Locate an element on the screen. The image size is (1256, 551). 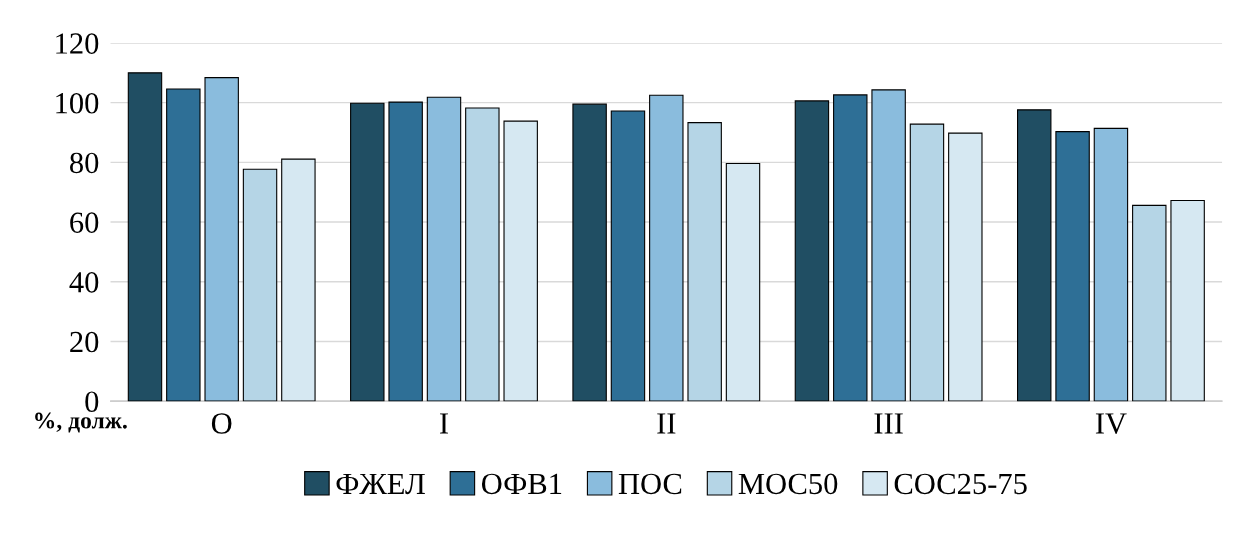
legend-label: МОС50 is located at coordinates (788, 484).